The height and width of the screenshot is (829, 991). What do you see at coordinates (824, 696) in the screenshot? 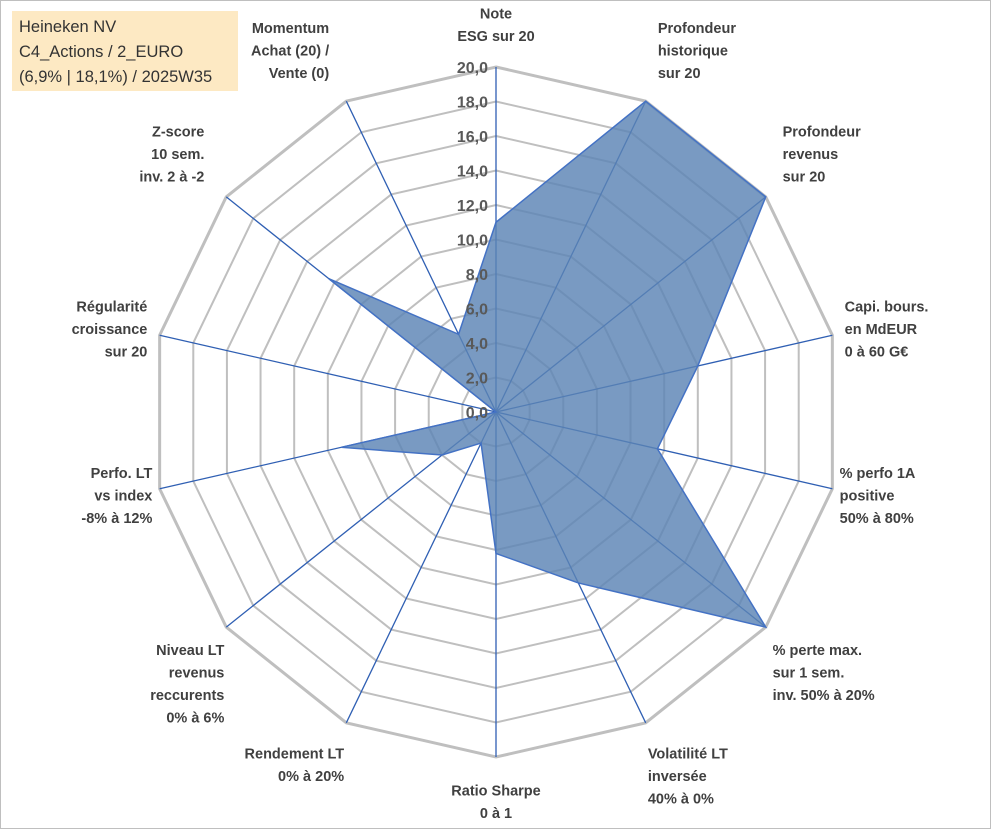
I see `axis-label-line: inv. 50% à 20%` at bounding box center [824, 696].